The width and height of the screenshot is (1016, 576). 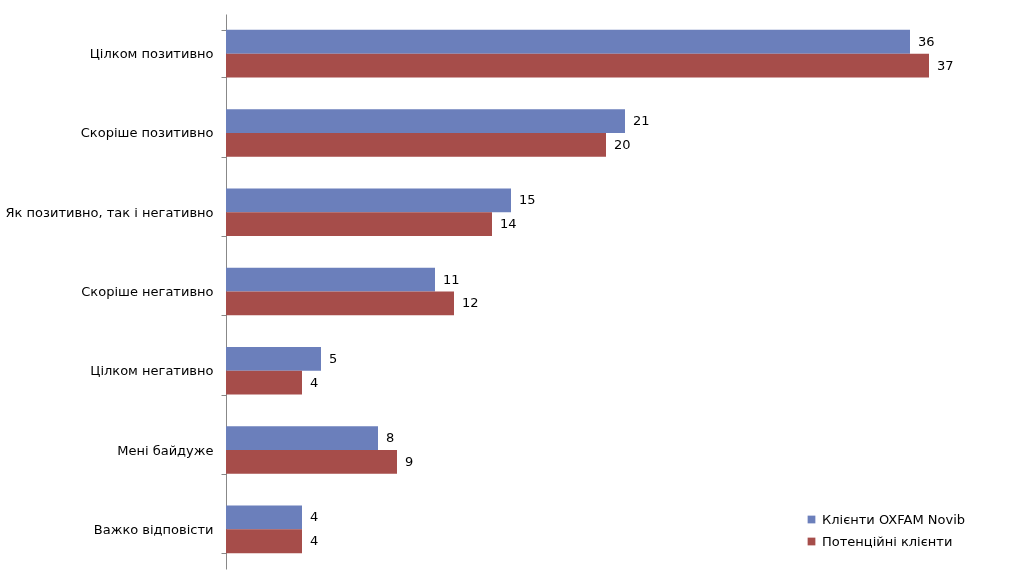 What do you see at coordinates (153, 529) in the screenshot?
I see `y-tick-label: Важко відповісти` at bounding box center [153, 529].